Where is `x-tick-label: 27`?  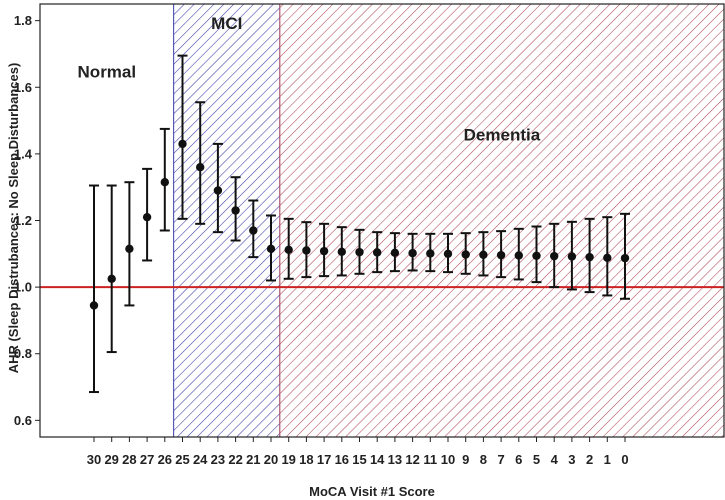
x-tick-label: 27 is located at coordinates (147, 459).